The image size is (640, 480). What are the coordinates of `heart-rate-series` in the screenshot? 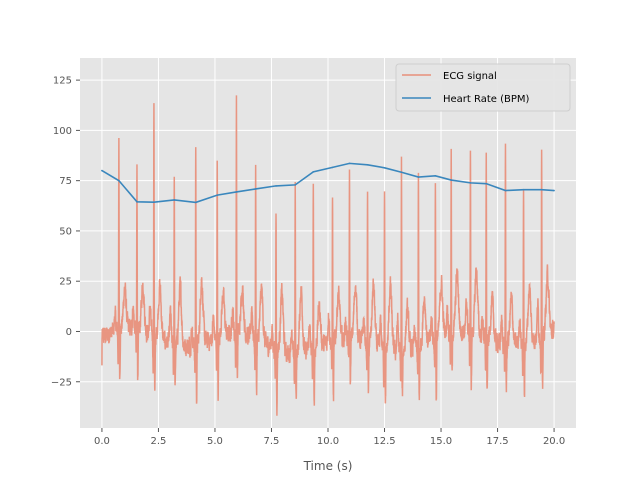 It's located at (328, 183).